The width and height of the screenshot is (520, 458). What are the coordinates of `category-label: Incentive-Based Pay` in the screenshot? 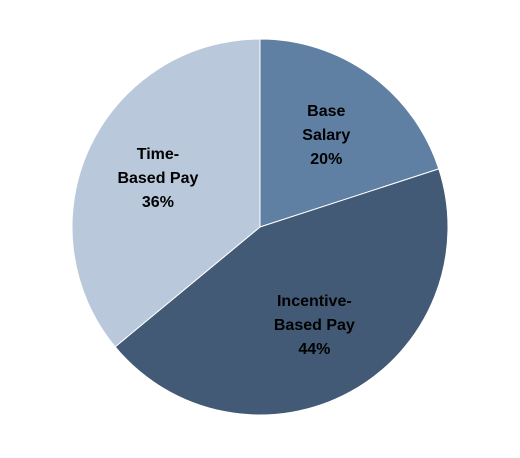 It's located at (314, 313).